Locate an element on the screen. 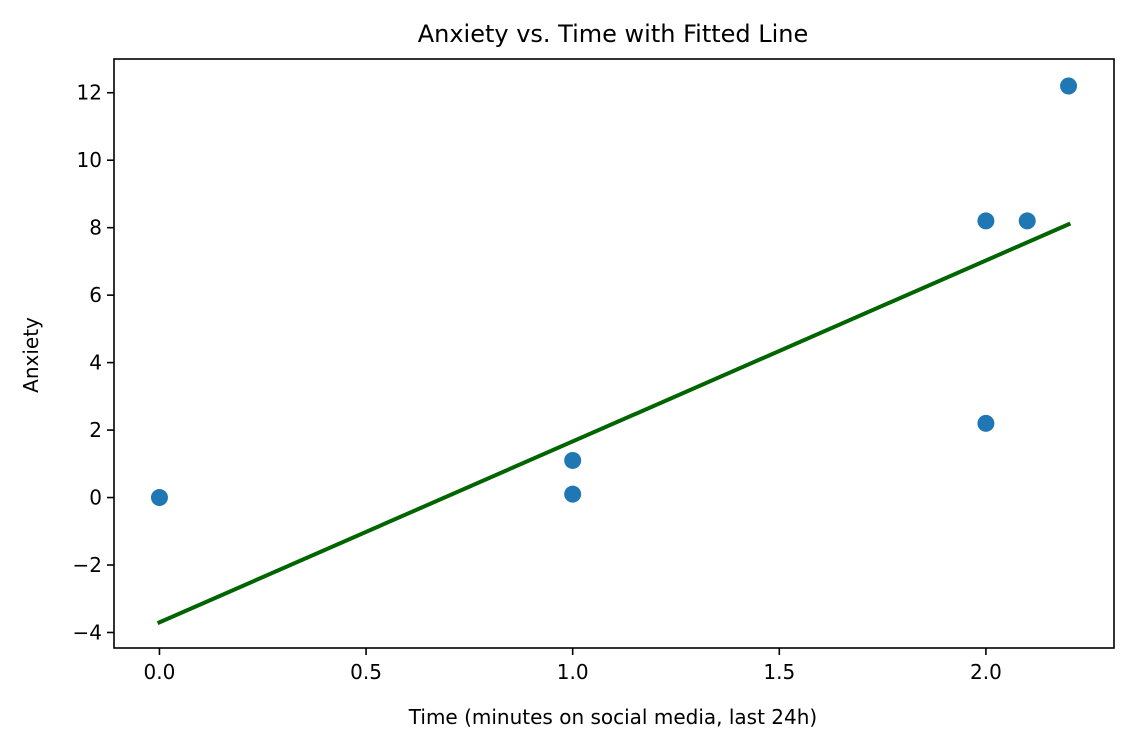  y-axis: −4 −2 0 2 4 6 8 10 12 is located at coordinates (93, 362).